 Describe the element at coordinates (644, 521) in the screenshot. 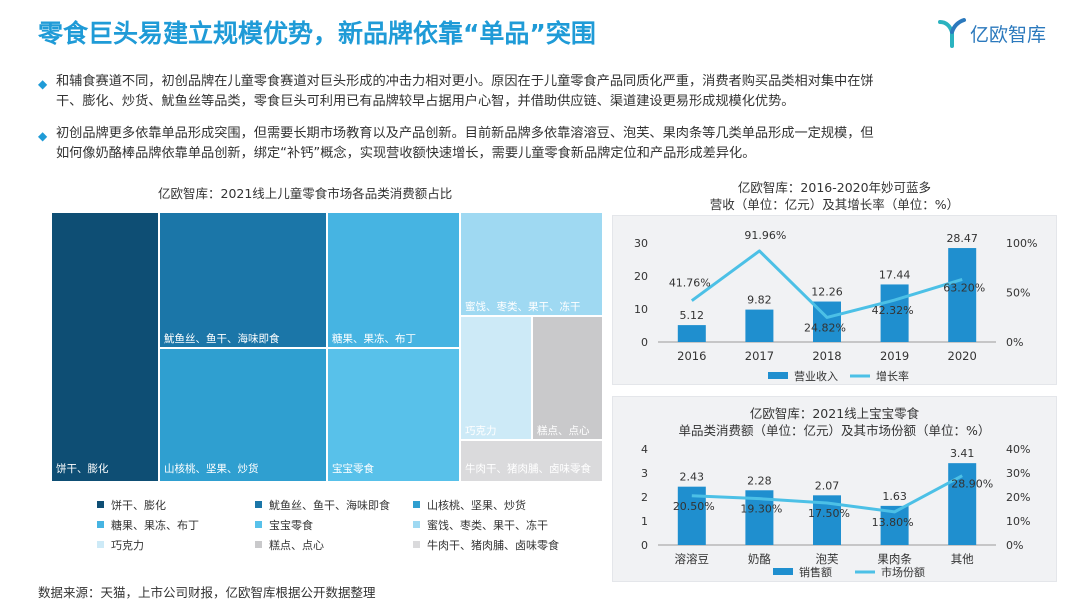

I see `y-left-tick-label: 1` at that location.